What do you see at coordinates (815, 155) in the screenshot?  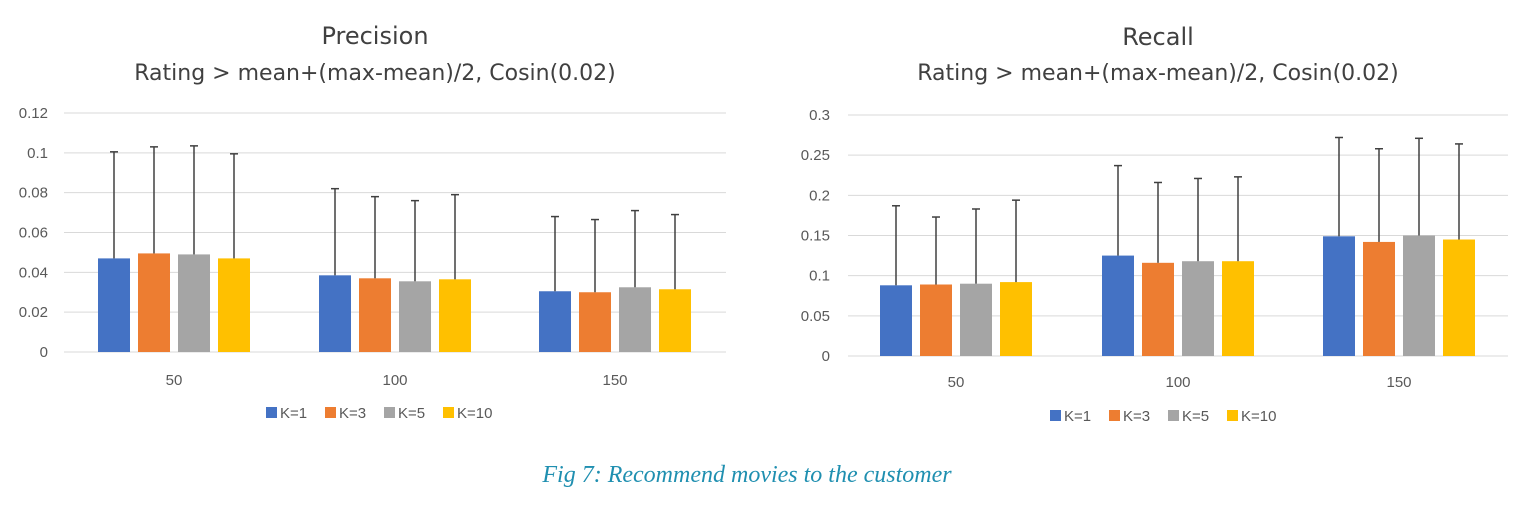 I see `y-tick-label: 0.25` at bounding box center [815, 155].